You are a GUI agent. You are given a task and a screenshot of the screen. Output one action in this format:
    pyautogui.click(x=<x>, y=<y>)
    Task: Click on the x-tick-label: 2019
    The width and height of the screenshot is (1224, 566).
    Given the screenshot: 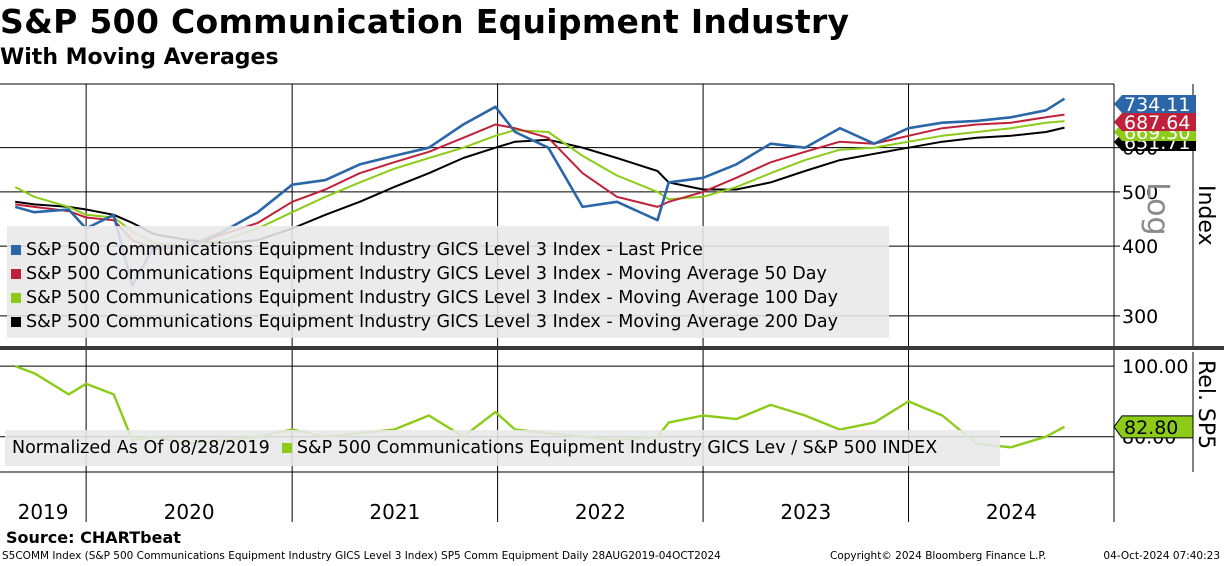 What is the action you would take?
    pyautogui.click(x=43, y=512)
    